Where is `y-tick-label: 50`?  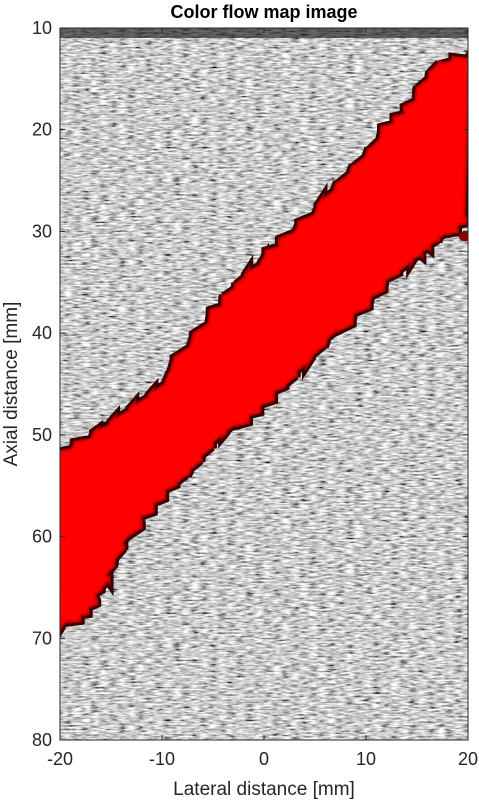 y-tick-label: 50 is located at coordinates (42, 435).